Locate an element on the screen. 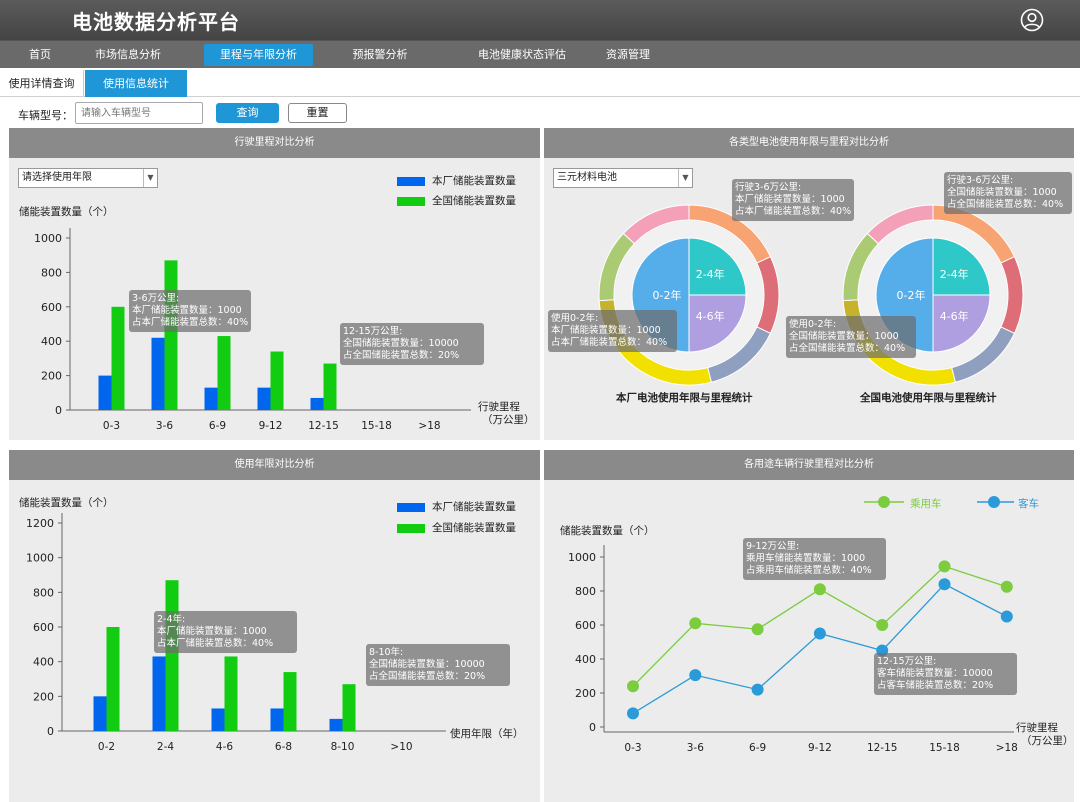 This screenshot has height=802, width=1080. age-select: 请选择使用年限 ▼ is located at coordinates (88, 178).